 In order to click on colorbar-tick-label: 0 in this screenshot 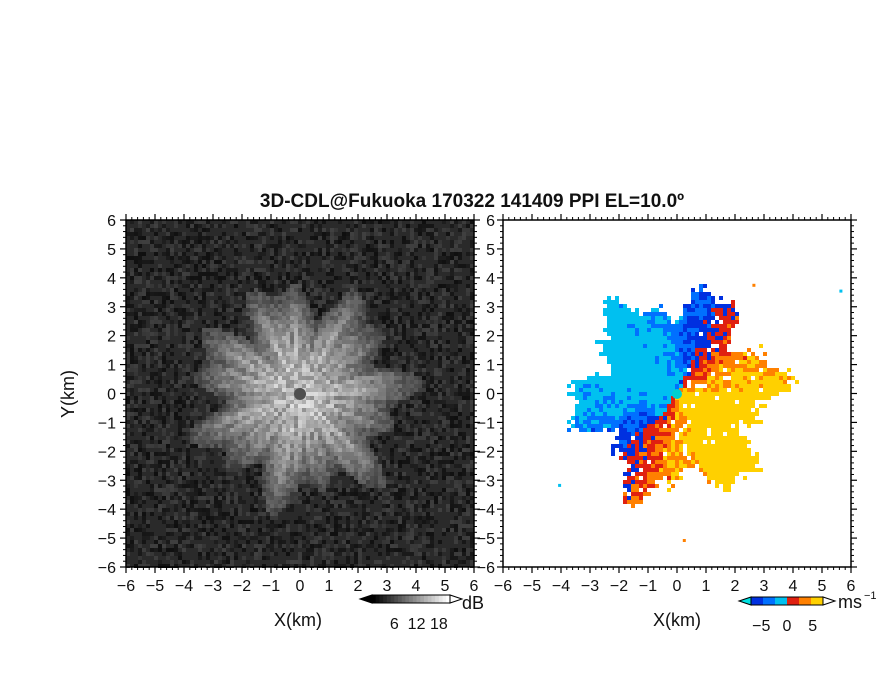, I will do `click(787, 626)`.